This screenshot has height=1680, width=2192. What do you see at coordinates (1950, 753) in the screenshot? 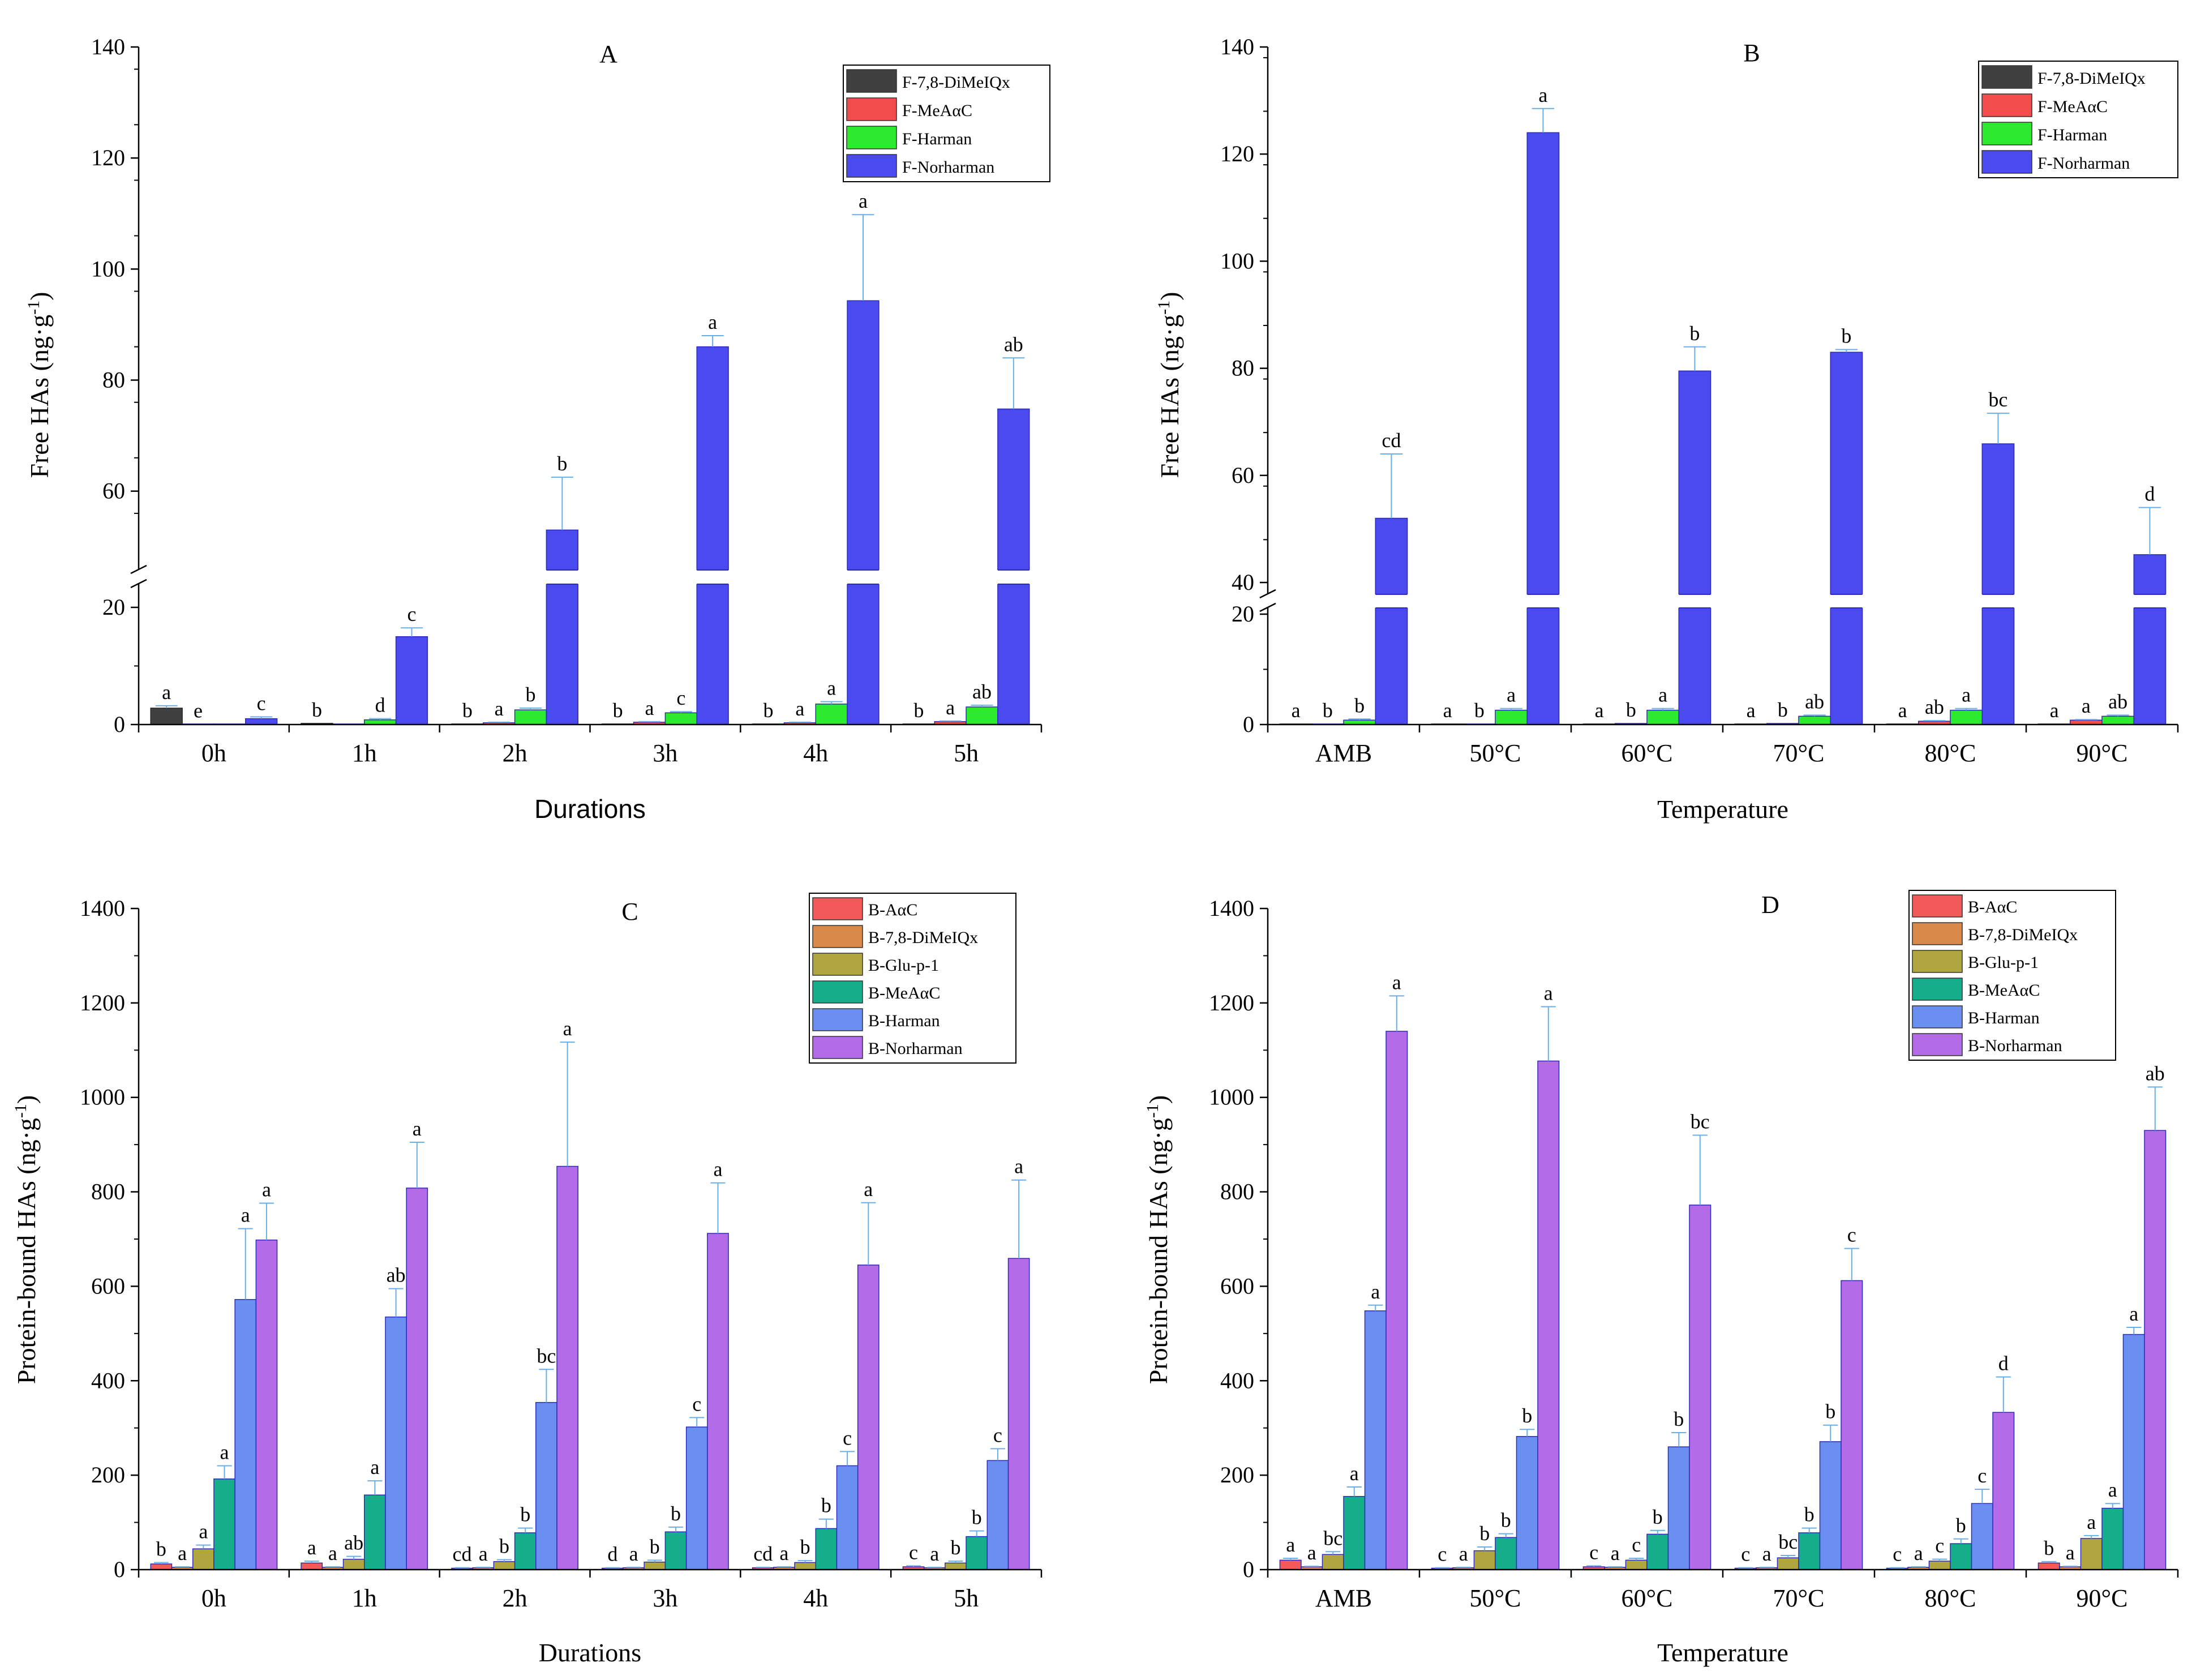
I see `x-tick-label: 80°C` at bounding box center [1950, 753].